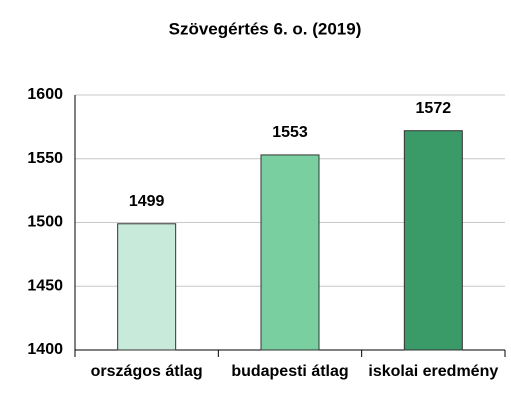 The width and height of the screenshot is (511, 408). What do you see at coordinates (434, 108) in the screenshot?
I see `data-label: 1572` at bounding box center [434, 108].